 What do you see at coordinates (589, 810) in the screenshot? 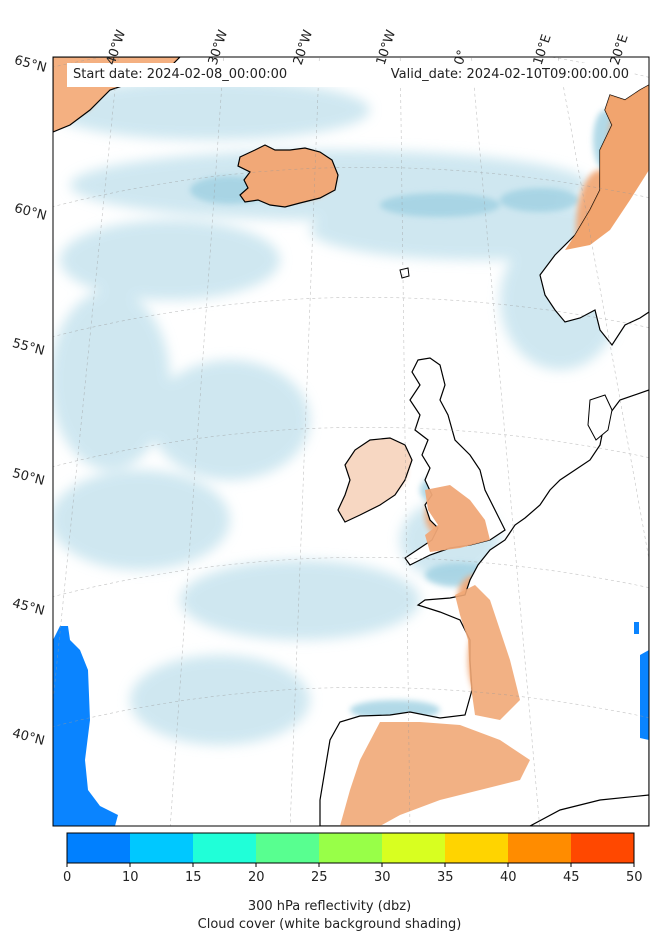
I see `north-africa-land` at bounding box center [589, 810].